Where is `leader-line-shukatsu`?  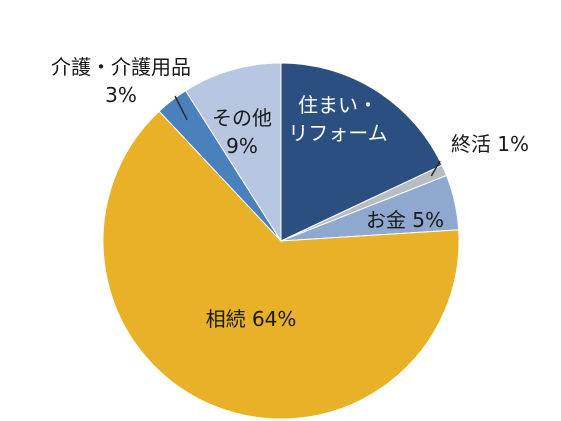 leader-line-shukatsu is located at coordinates (435, 168).